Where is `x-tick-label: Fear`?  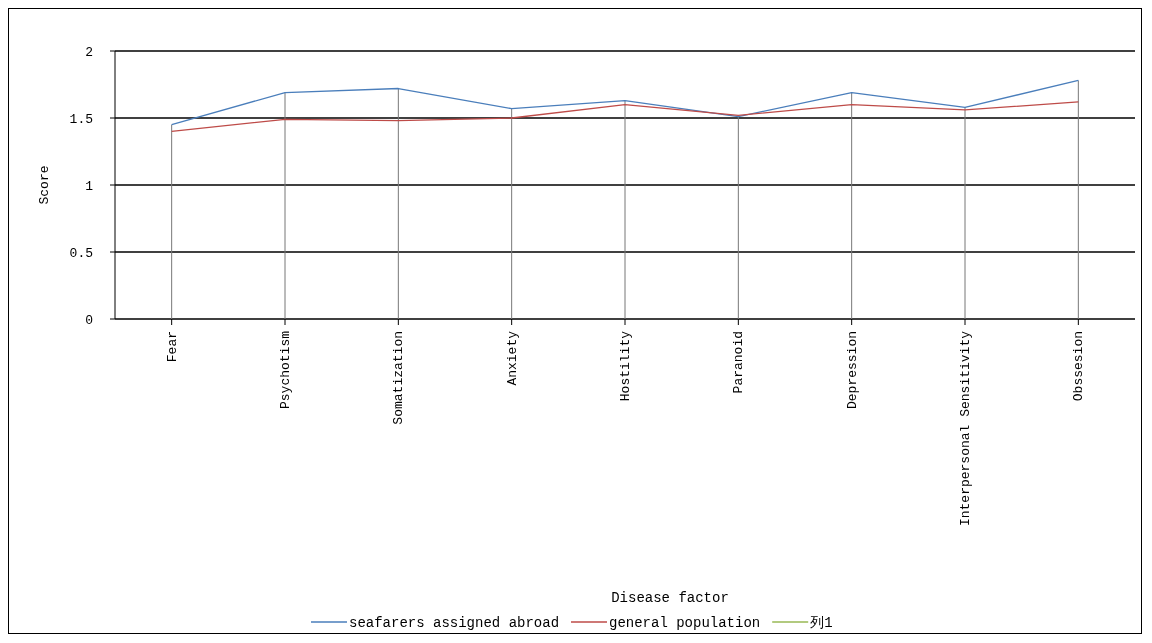
x-tick-label: Fear is located at coordinates (172, 347).